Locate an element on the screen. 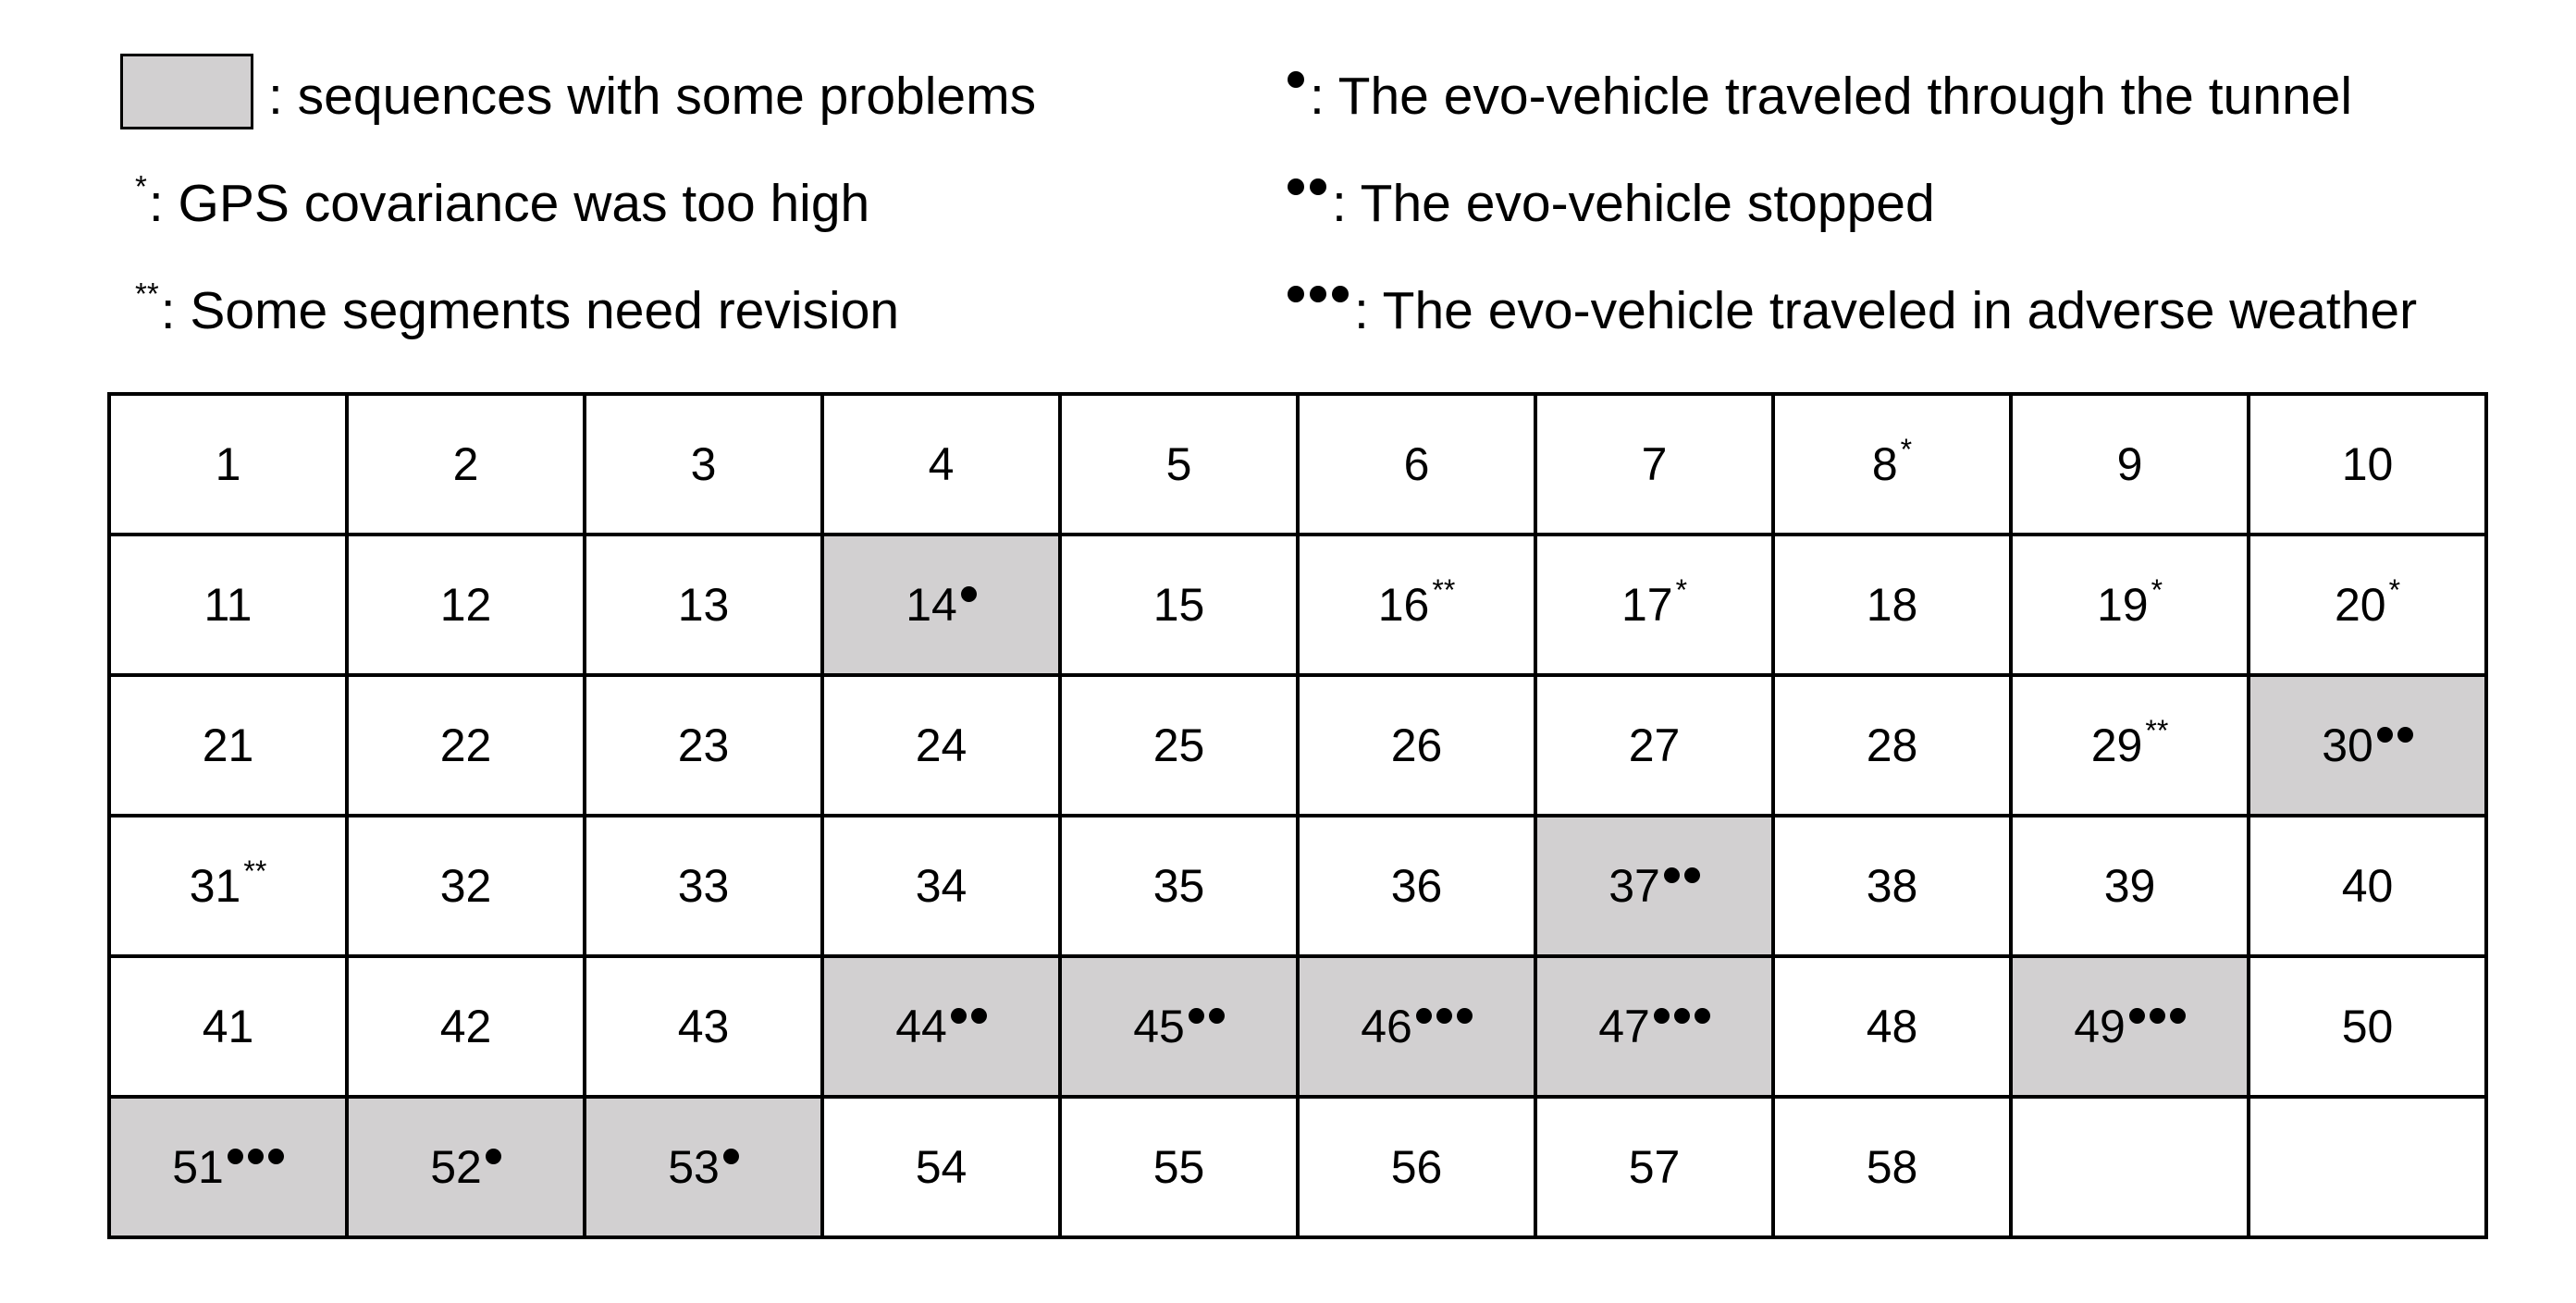 The height and width of the screenshot is (1303, 2576). cell-content: 10 is located at coordinates (2368, 464).